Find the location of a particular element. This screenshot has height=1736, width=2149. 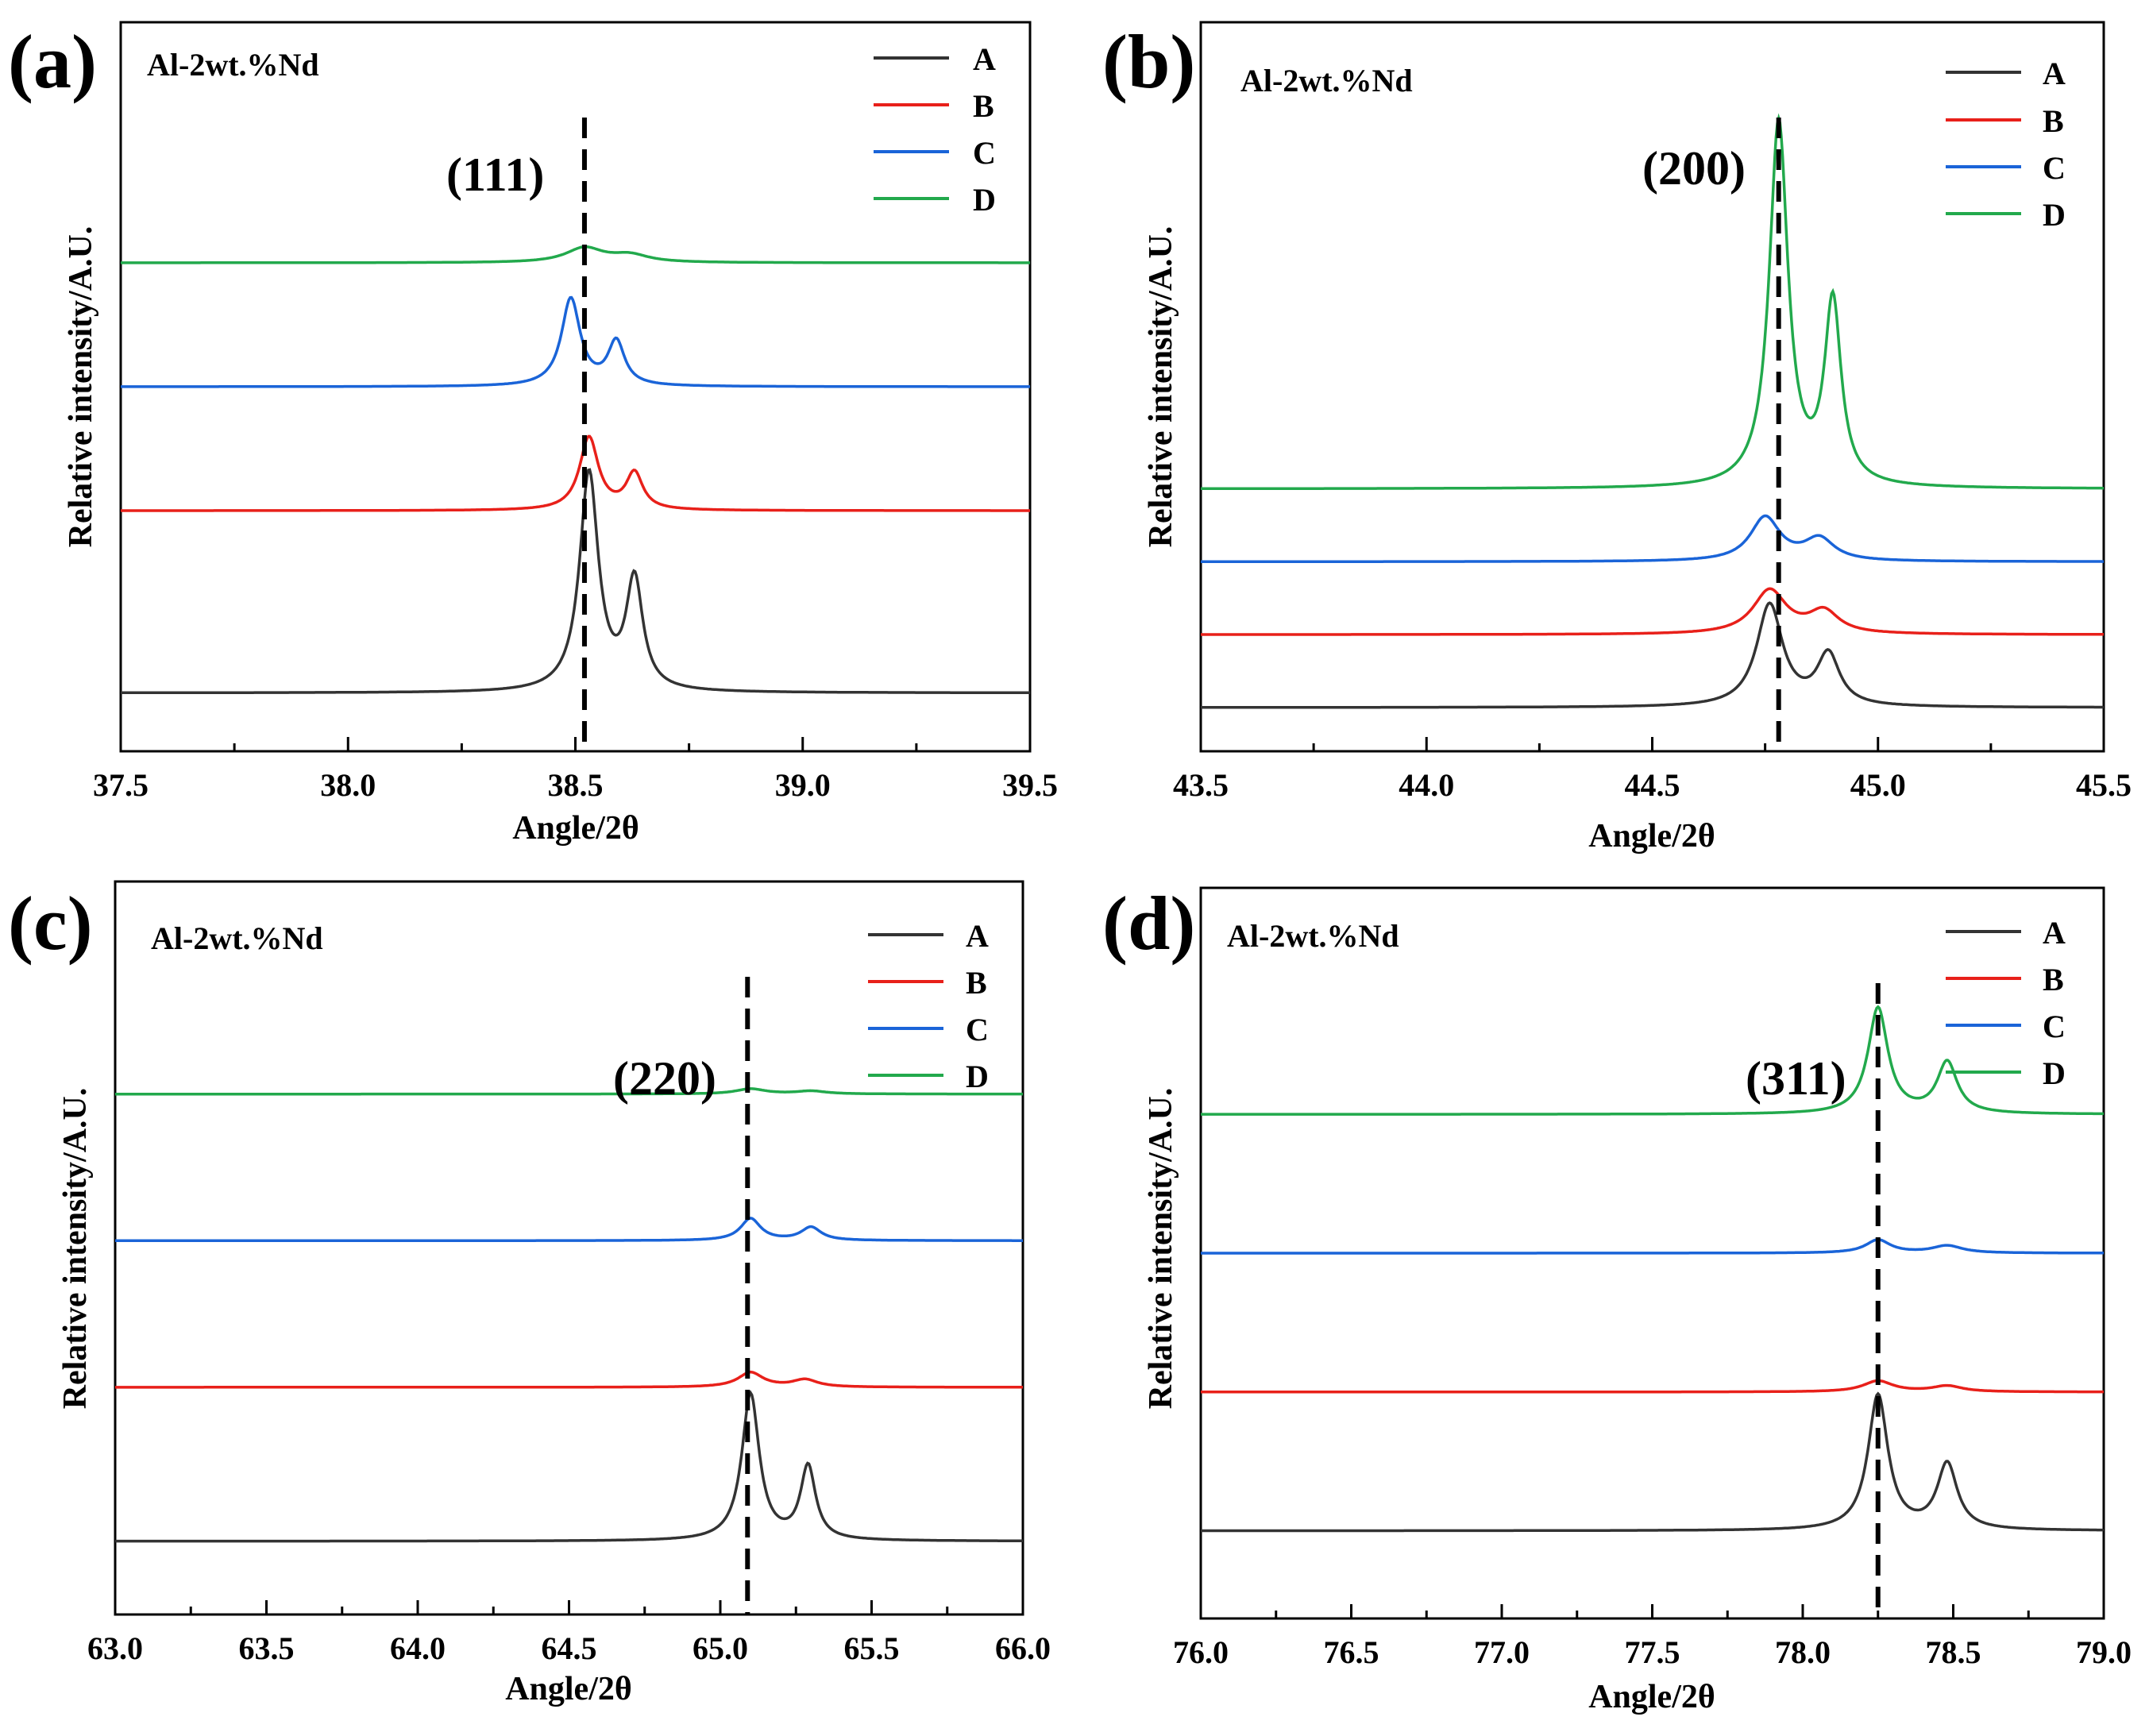

x-tick-label: 66.0 is located at coordinates (1023, 1648).